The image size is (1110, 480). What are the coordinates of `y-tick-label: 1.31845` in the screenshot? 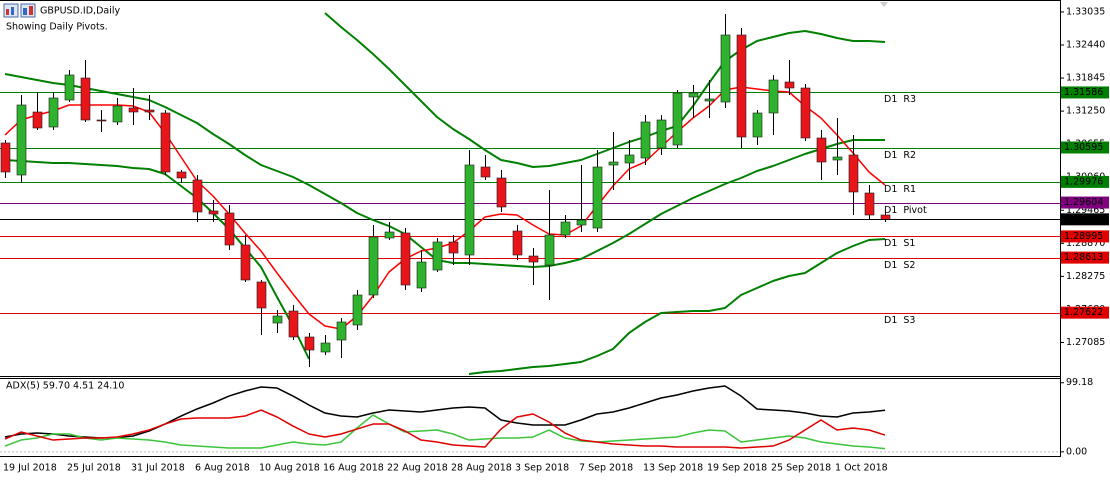 It's located at (1085, 78).